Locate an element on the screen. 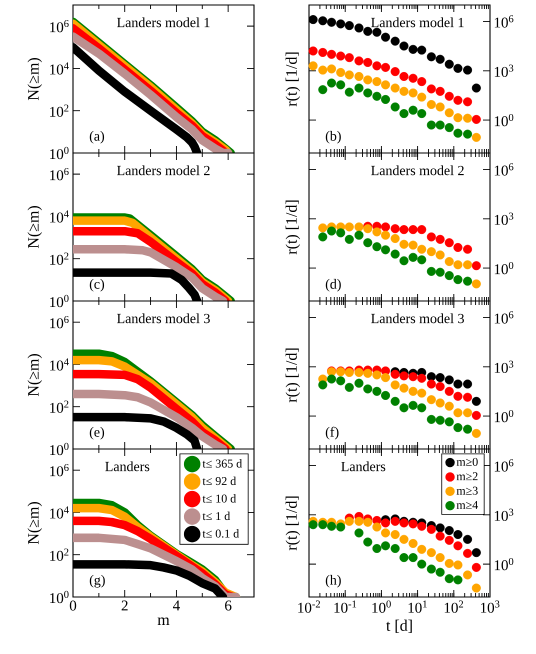  legend-label: m≥2 is located at coordinates (467, 476).